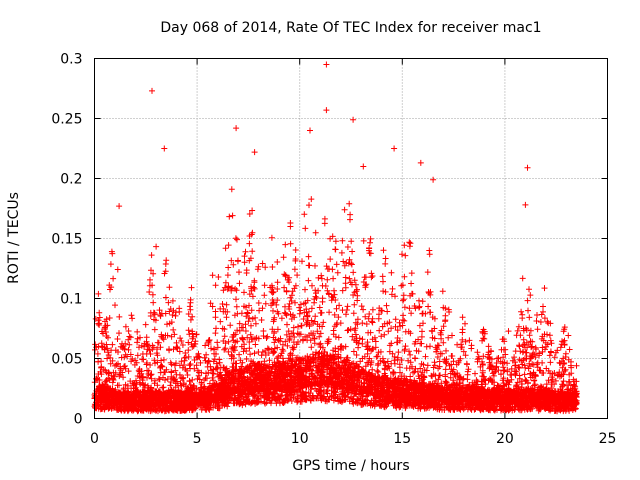 This screenshot has width=640, height=480. What do you see at coordinates (71, 300) in the screenshot?
I see `y-tick-label: 0.1` at bounding box center [71, 300].